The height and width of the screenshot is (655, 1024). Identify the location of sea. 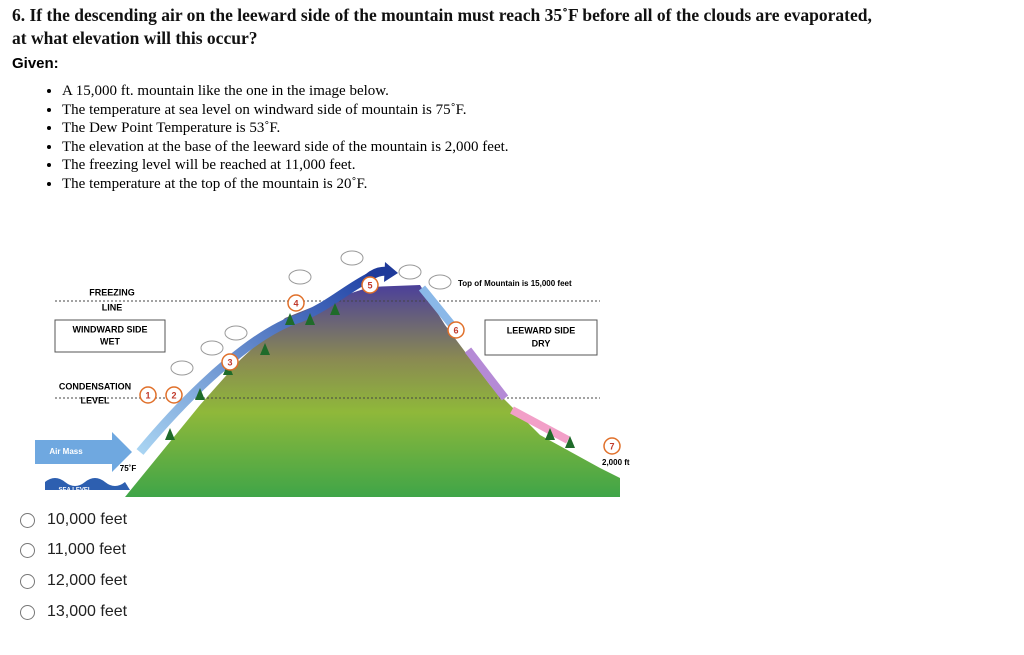
(87, 484).